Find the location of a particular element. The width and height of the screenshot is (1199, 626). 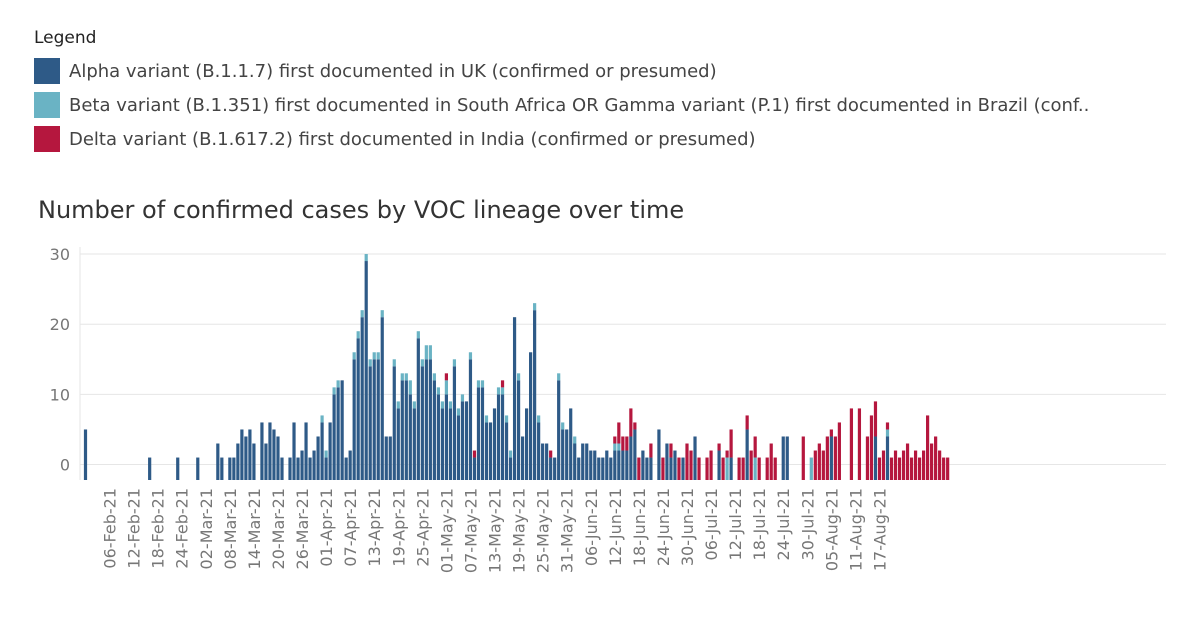

x-tick-label: 12-Jul-21 is located at coordinates (735, 524).